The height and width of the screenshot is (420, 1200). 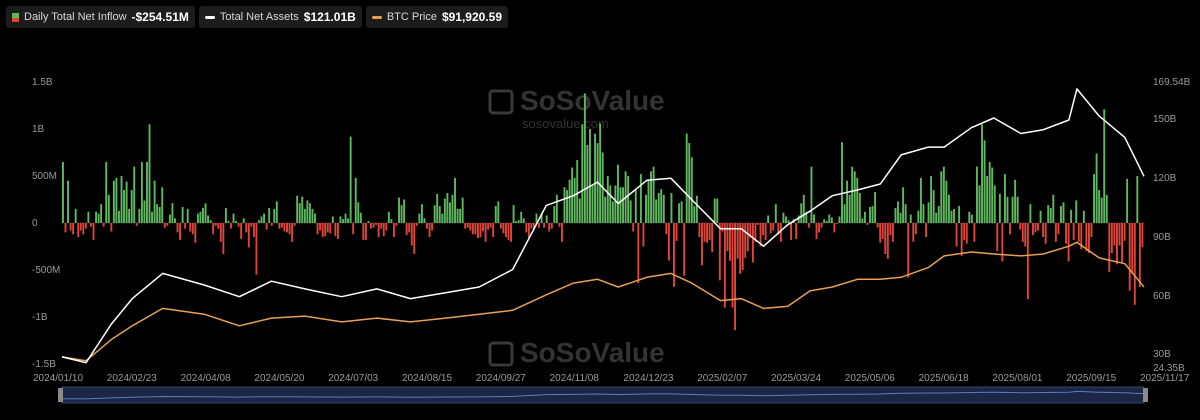 What do you see at coordinates (1172, 82) in the screenshot?
I see `right-axis-tick-label: 169.54B` at bounding box center [1172, 82].